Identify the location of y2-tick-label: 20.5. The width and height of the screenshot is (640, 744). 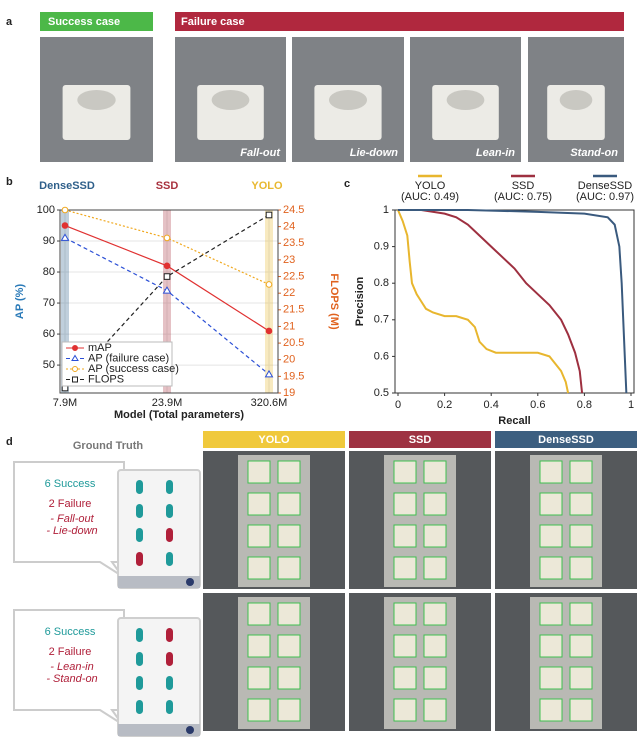
(293, 343).